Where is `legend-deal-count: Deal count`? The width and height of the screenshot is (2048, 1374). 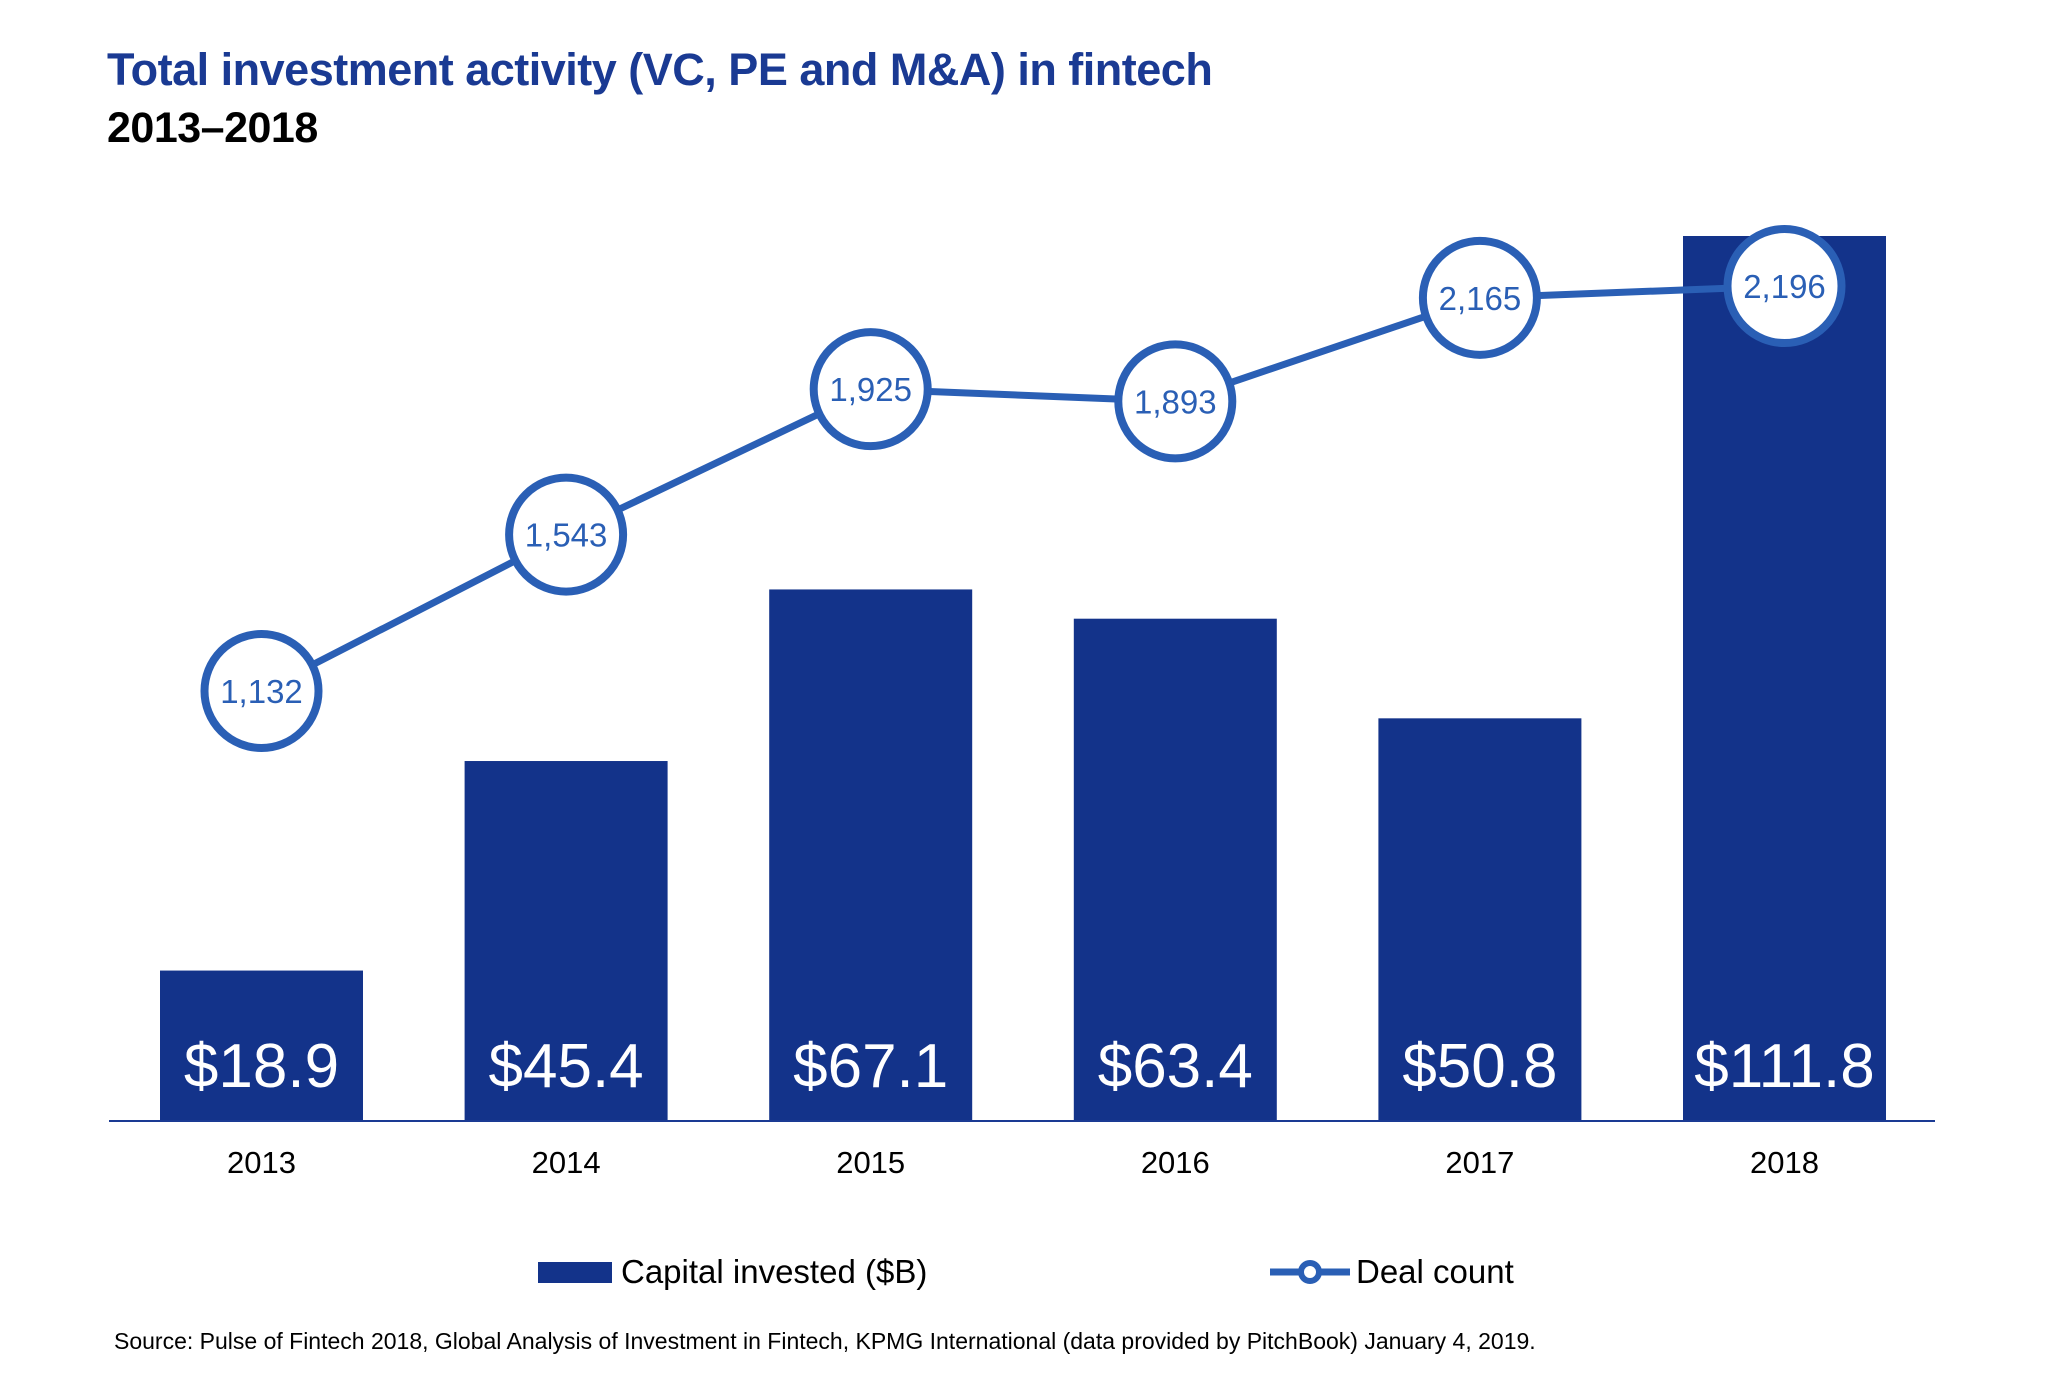
legend-deal-count: Deal count is located at coordinates (1392, 1272).